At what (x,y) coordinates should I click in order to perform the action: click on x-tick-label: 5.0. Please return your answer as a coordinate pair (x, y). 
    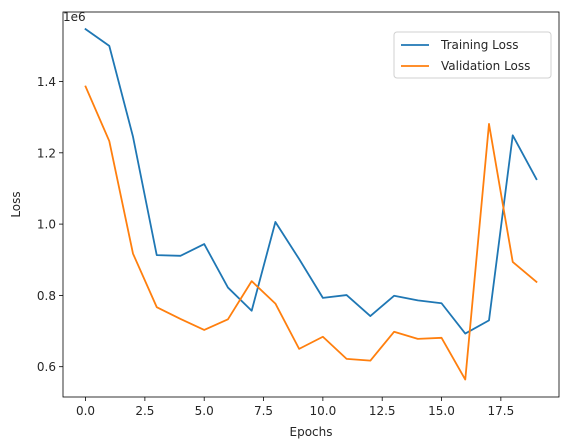
    Looking at the image, I should click on (204, 411).